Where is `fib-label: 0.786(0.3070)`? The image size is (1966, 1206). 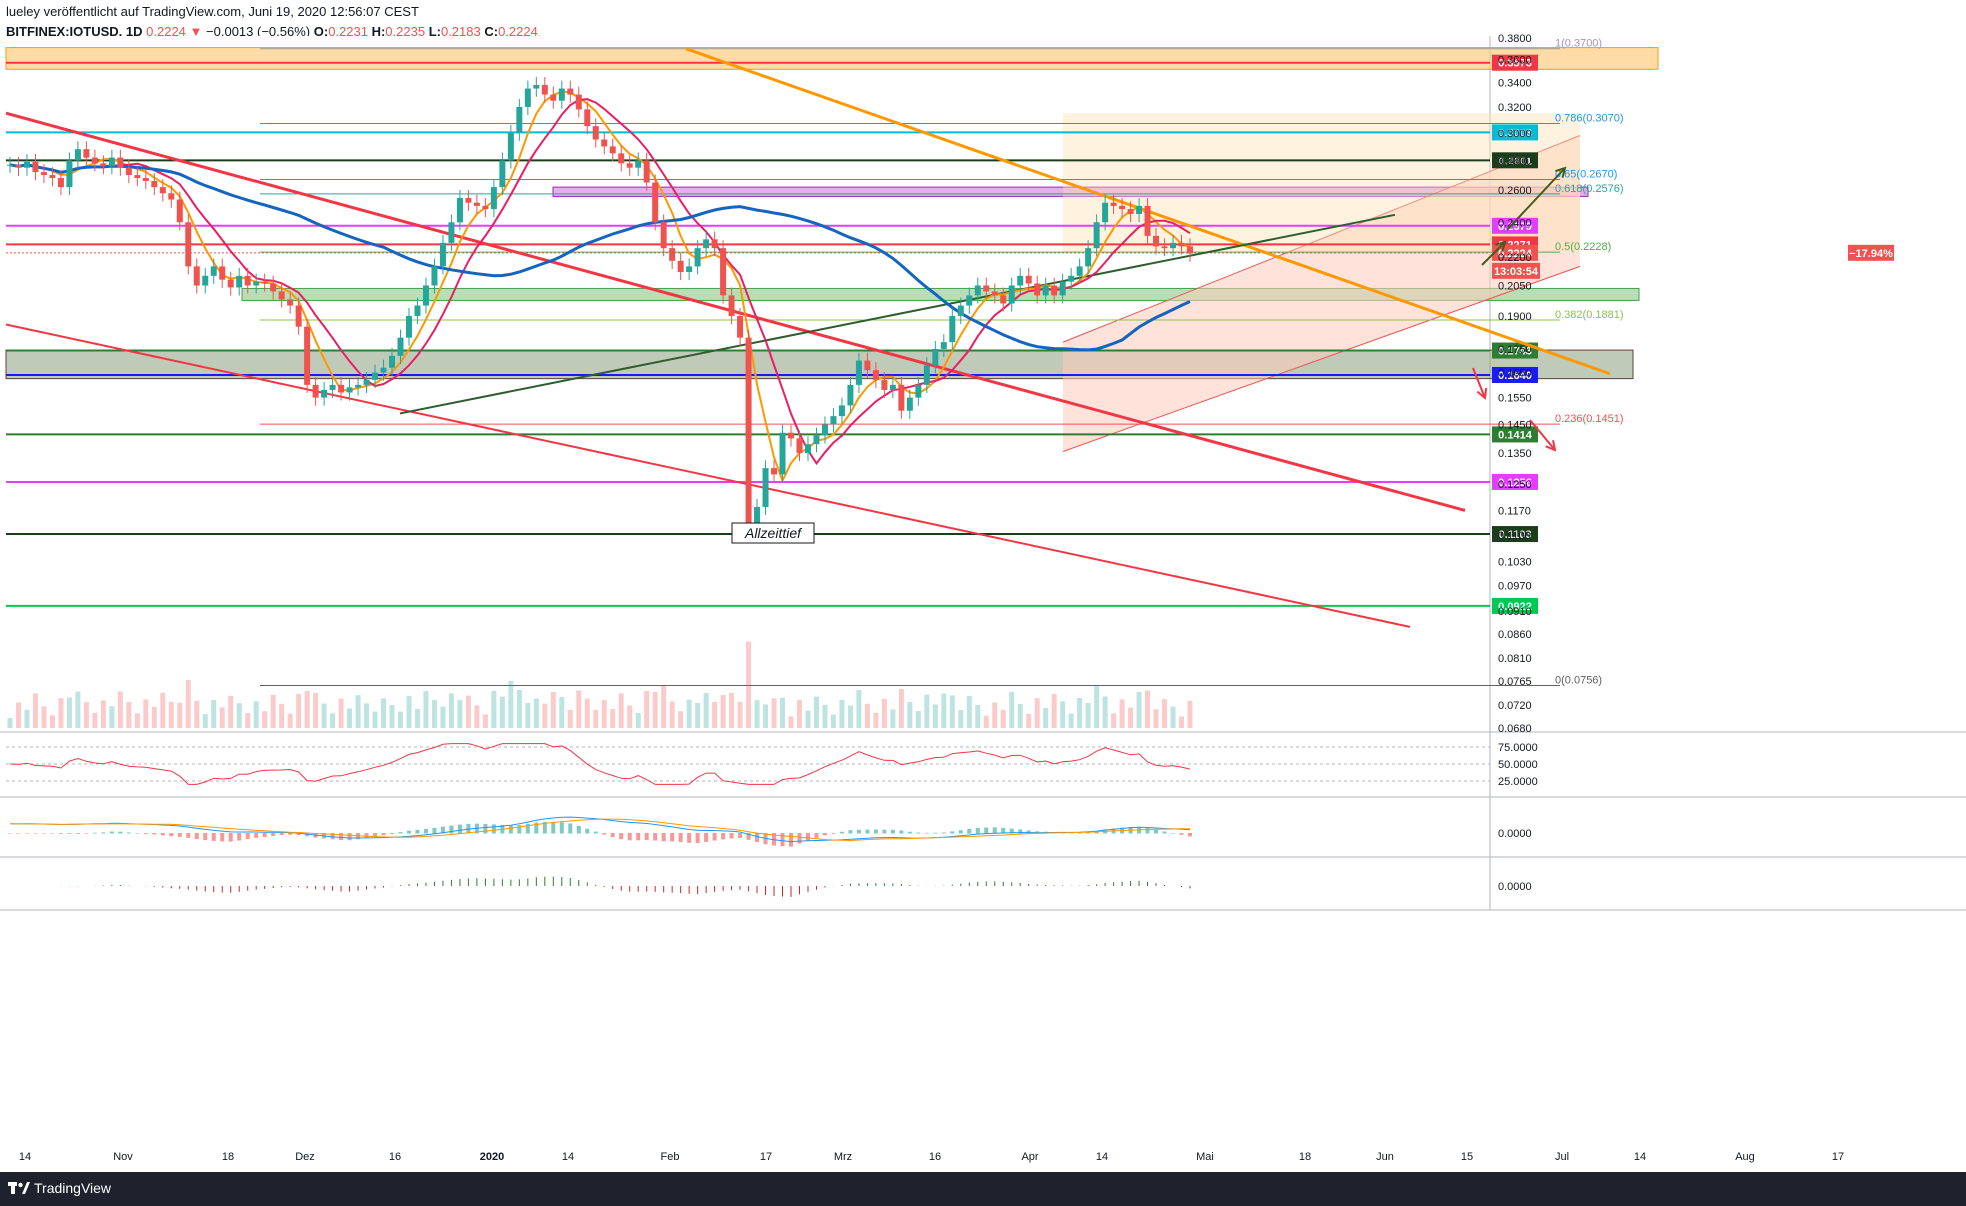
fib-label: 0.786(0.3070) is located at coordinates (1589, 119).